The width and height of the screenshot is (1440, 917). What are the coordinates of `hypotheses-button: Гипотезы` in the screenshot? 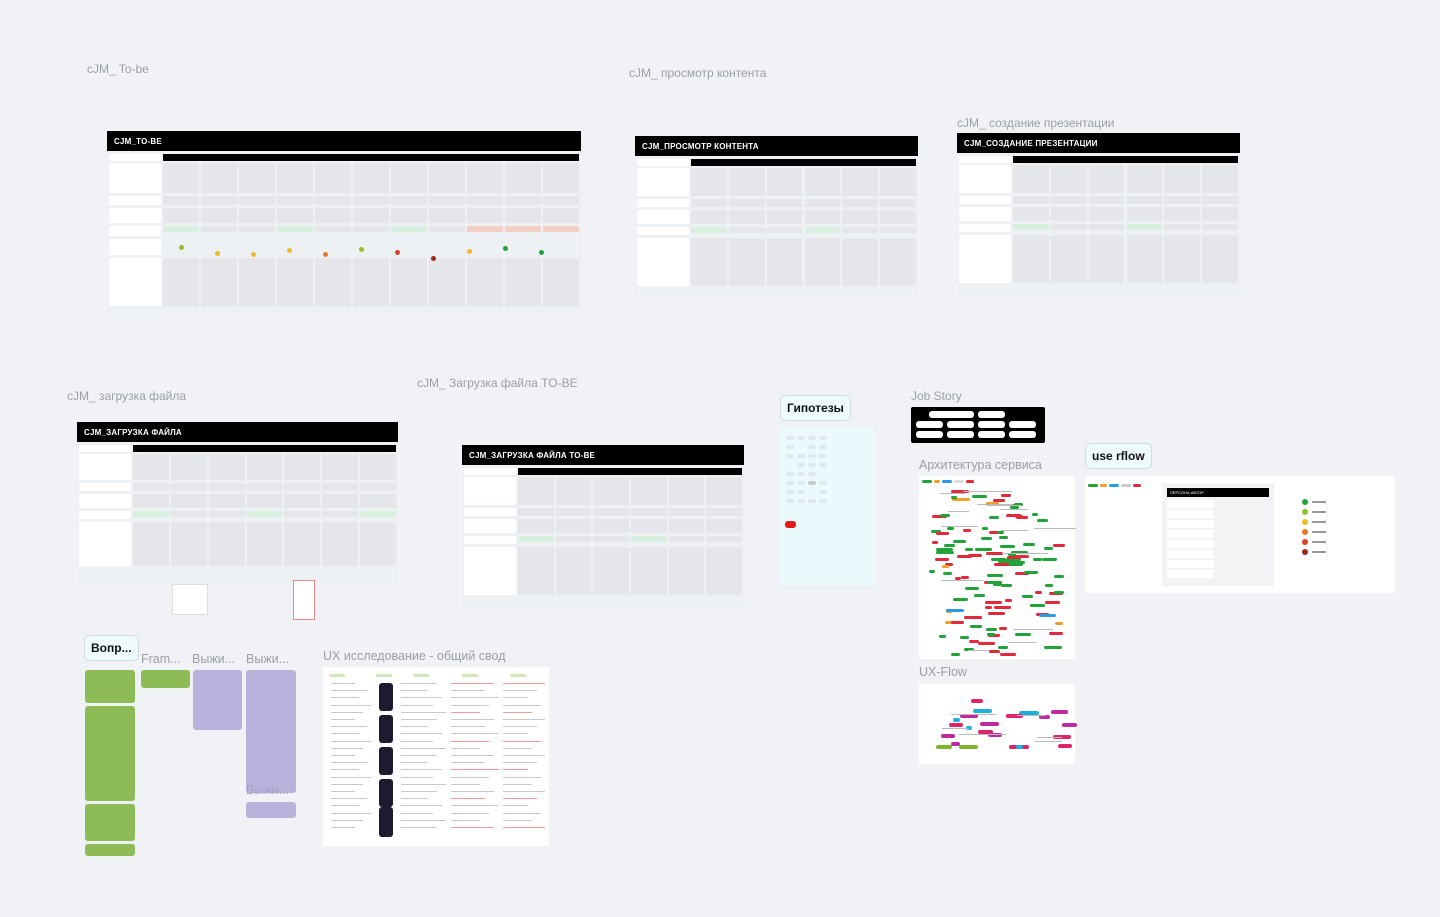 It's located at (815, 408).